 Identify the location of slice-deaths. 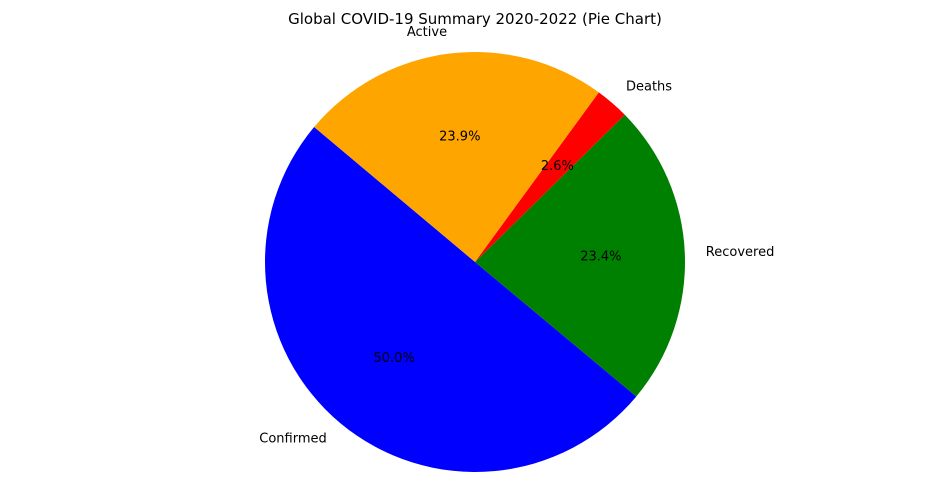
(550, 177).